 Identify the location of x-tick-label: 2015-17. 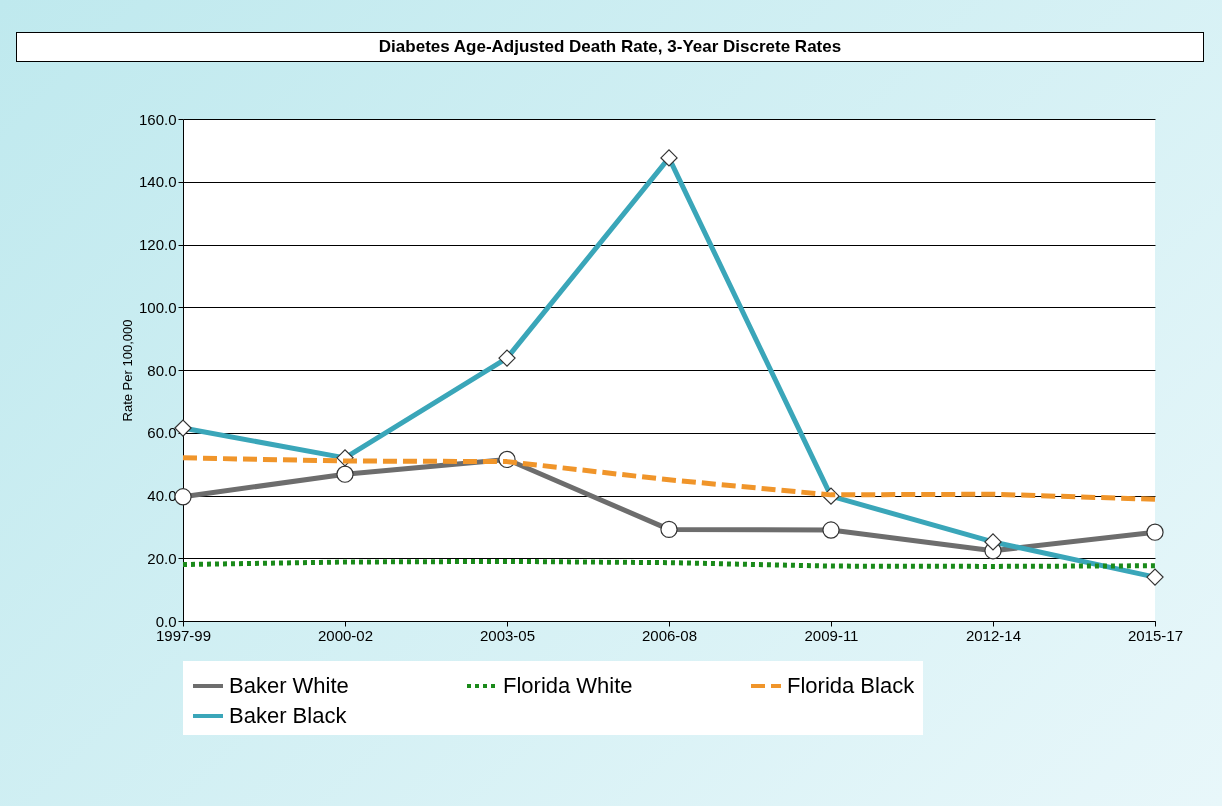
(1155, 635).